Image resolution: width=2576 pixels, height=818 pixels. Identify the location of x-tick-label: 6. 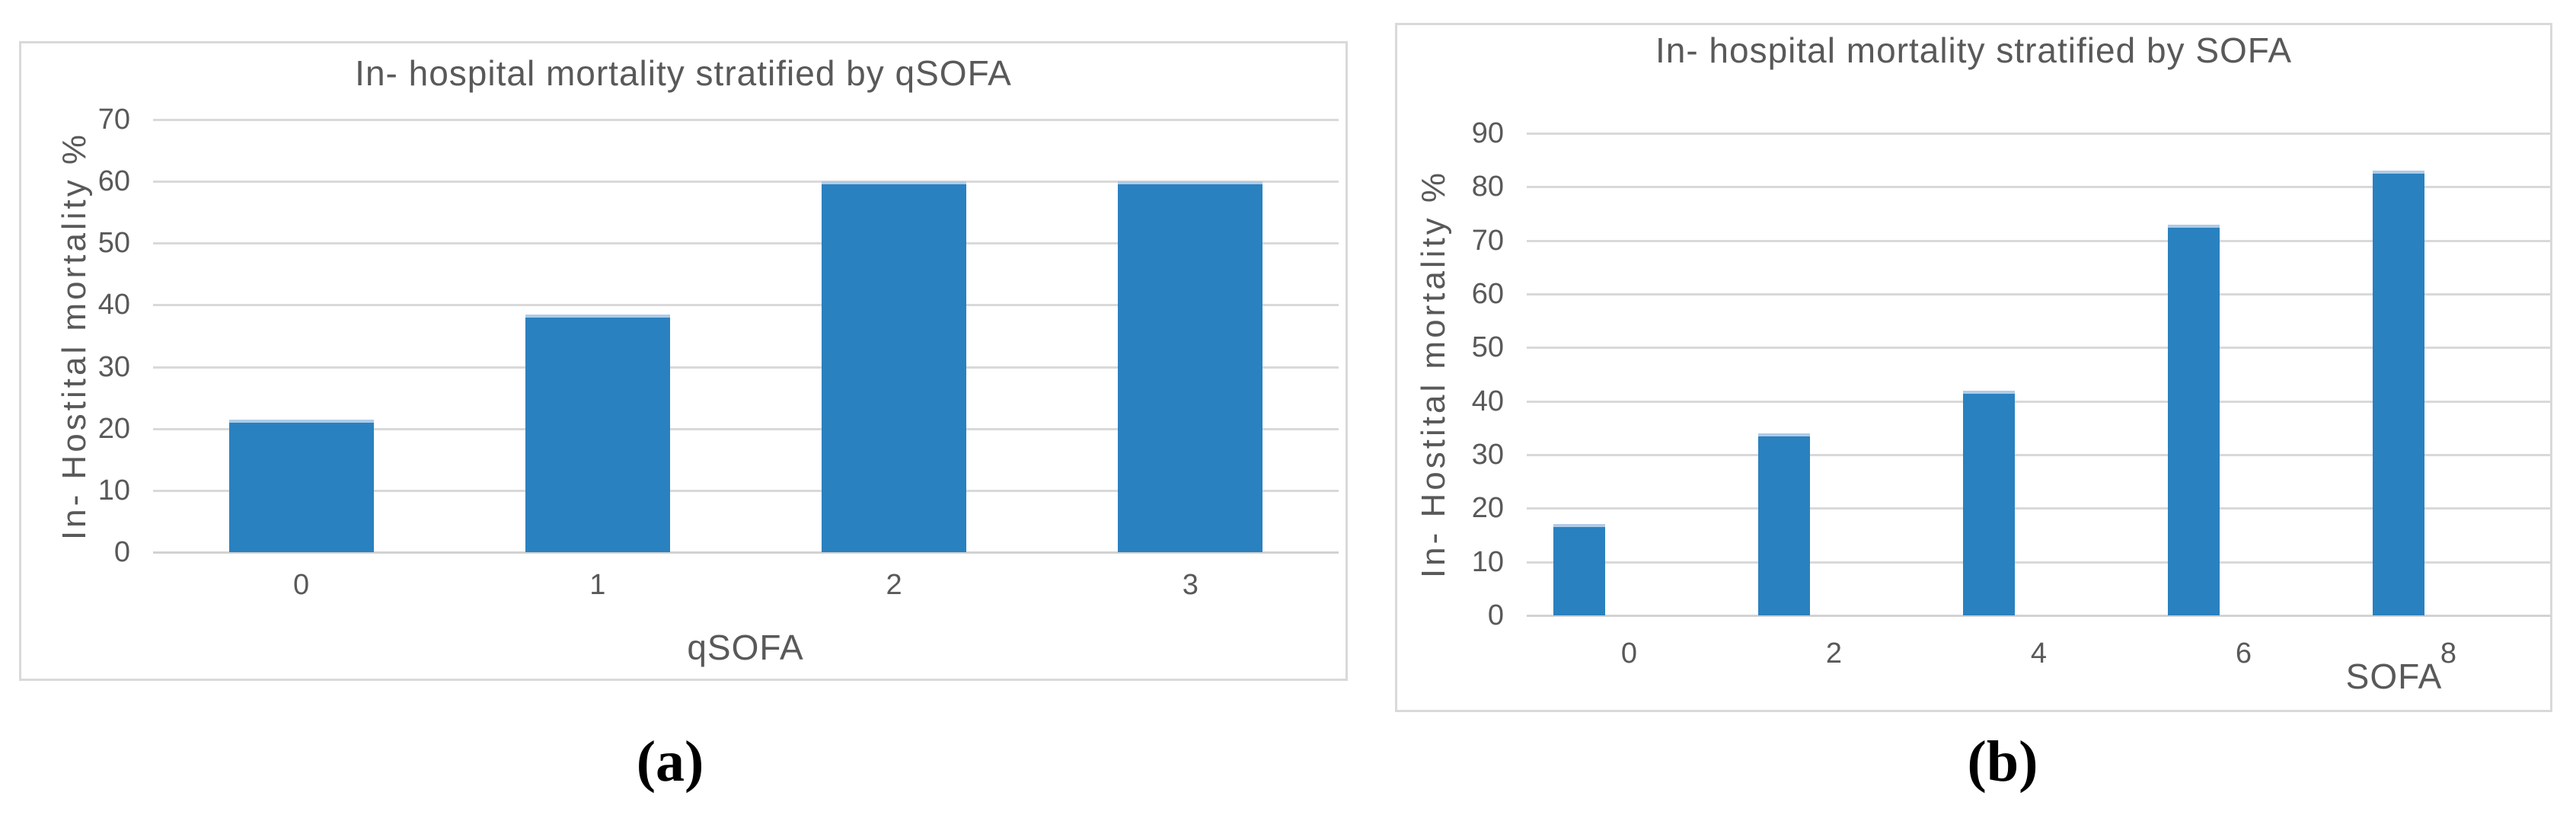
(2243, 653).